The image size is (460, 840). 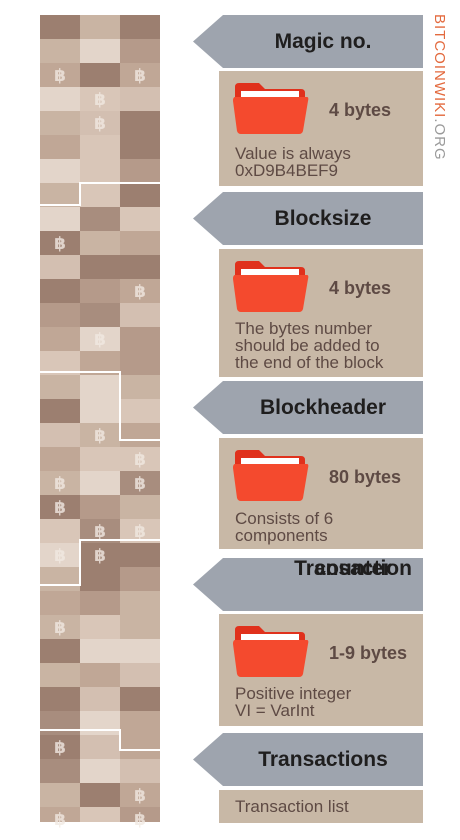 I want to click on section-label-transactions: Transactions, so click(x=308, y=759).